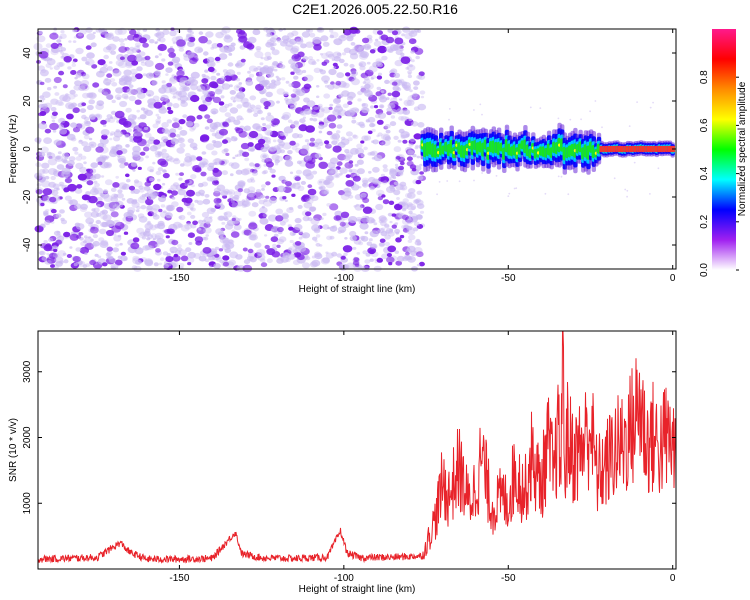  Describe the element at coordinates (27, 149) in the screenshot. I see `y-tick-label: 0` at that location.